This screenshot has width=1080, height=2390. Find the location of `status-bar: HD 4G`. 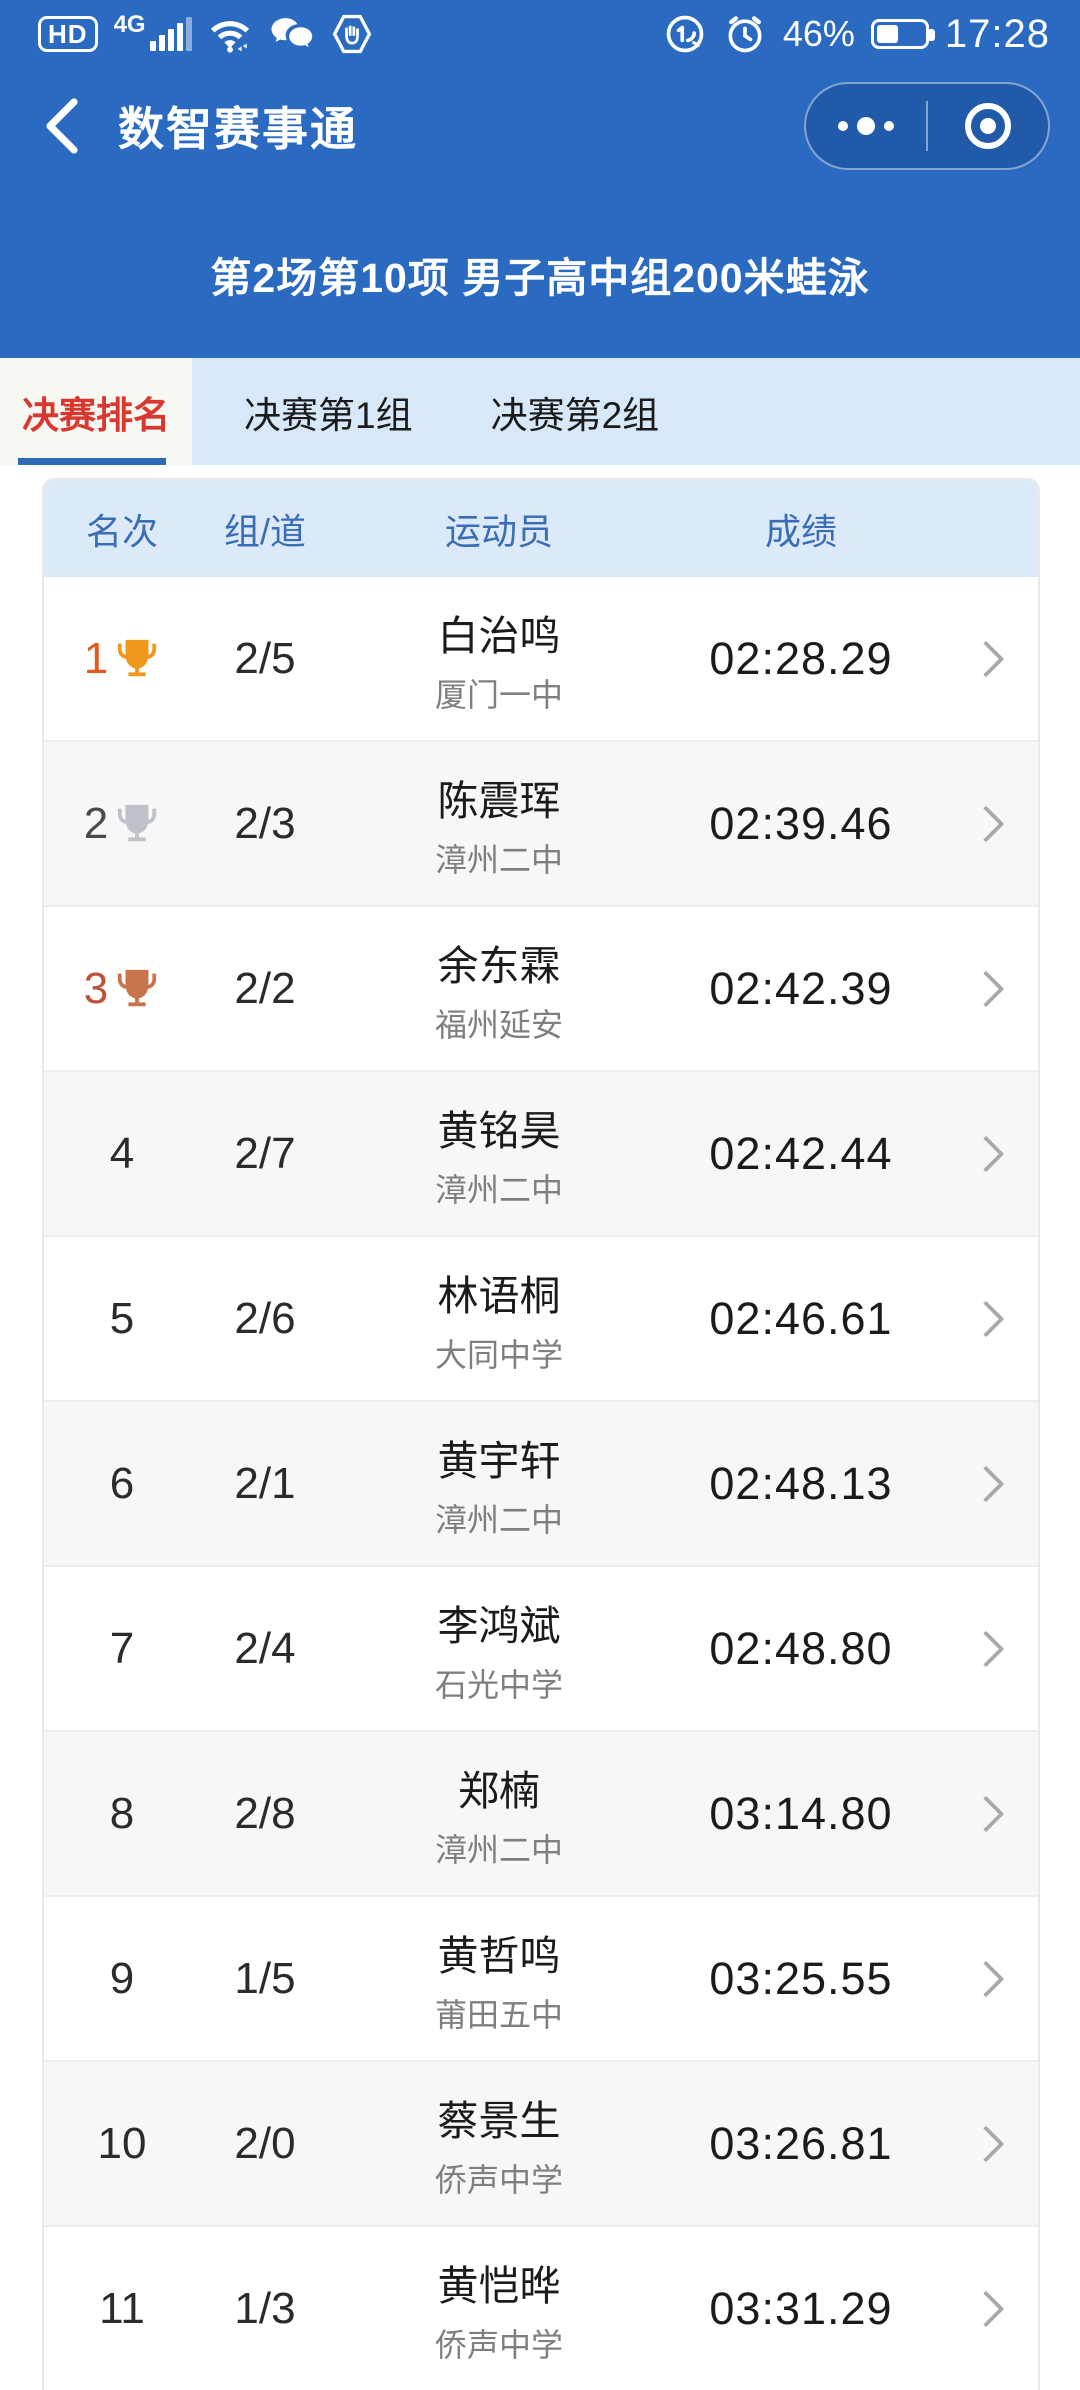

status-bar: HD 4G is located at coordinates (540, 31).